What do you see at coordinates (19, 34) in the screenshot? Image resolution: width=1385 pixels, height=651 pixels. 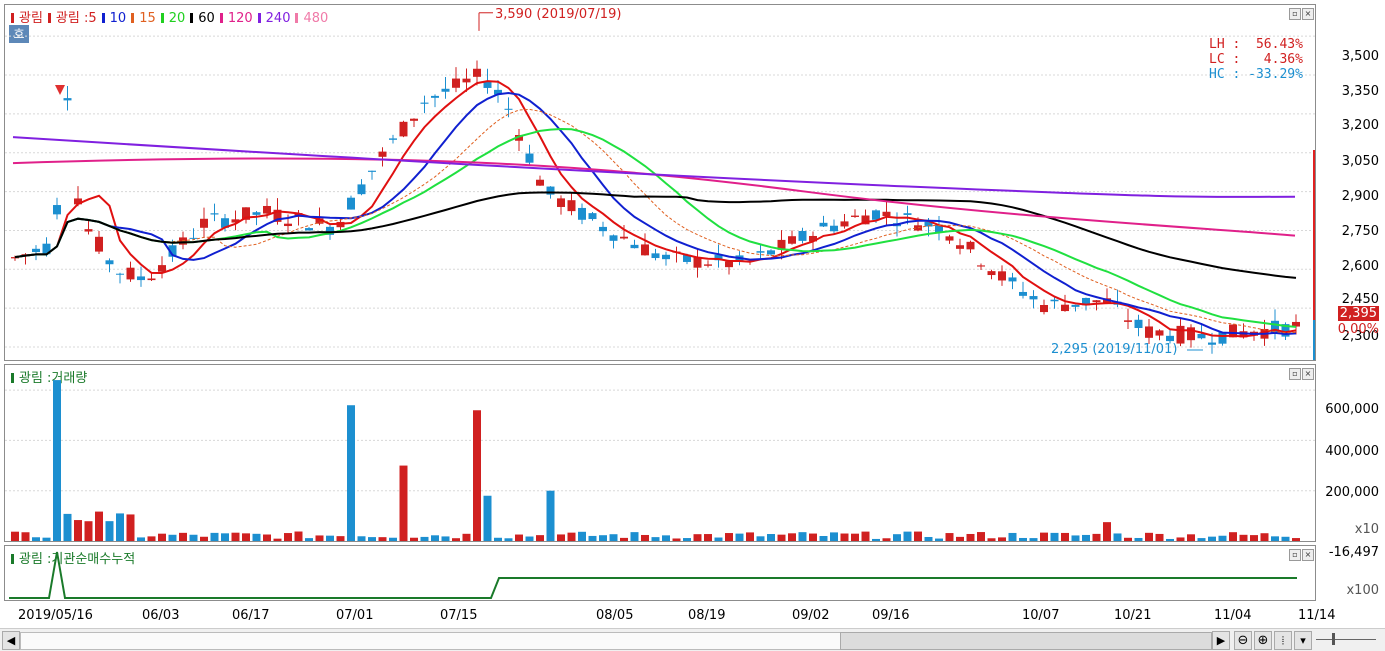 I see `quote-badge: 호` at bounding box center [19, 34].